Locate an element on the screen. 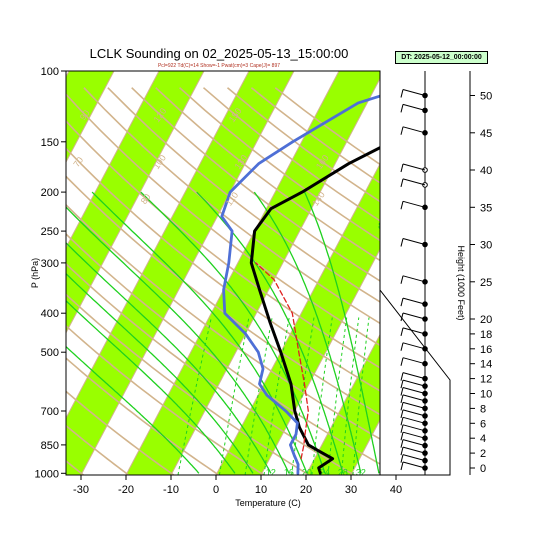  moist-adiabat-label: 12 is located at coordinates (399, 226).